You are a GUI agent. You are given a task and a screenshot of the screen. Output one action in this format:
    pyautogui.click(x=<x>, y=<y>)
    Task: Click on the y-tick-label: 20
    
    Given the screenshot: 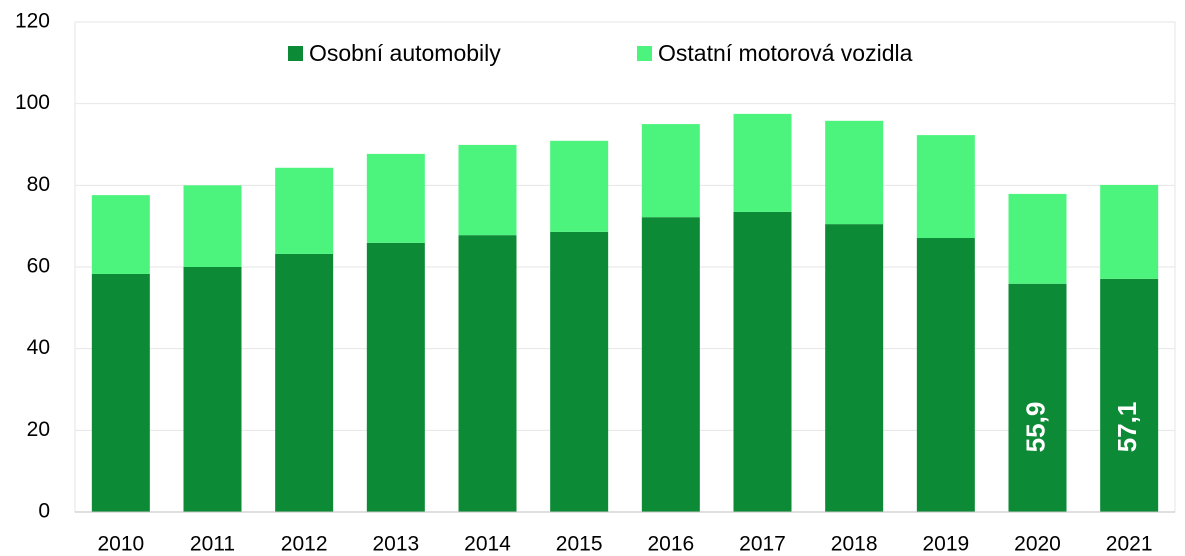 What is the action you would take?
    pyautogui.click(x=38, y=429)
    